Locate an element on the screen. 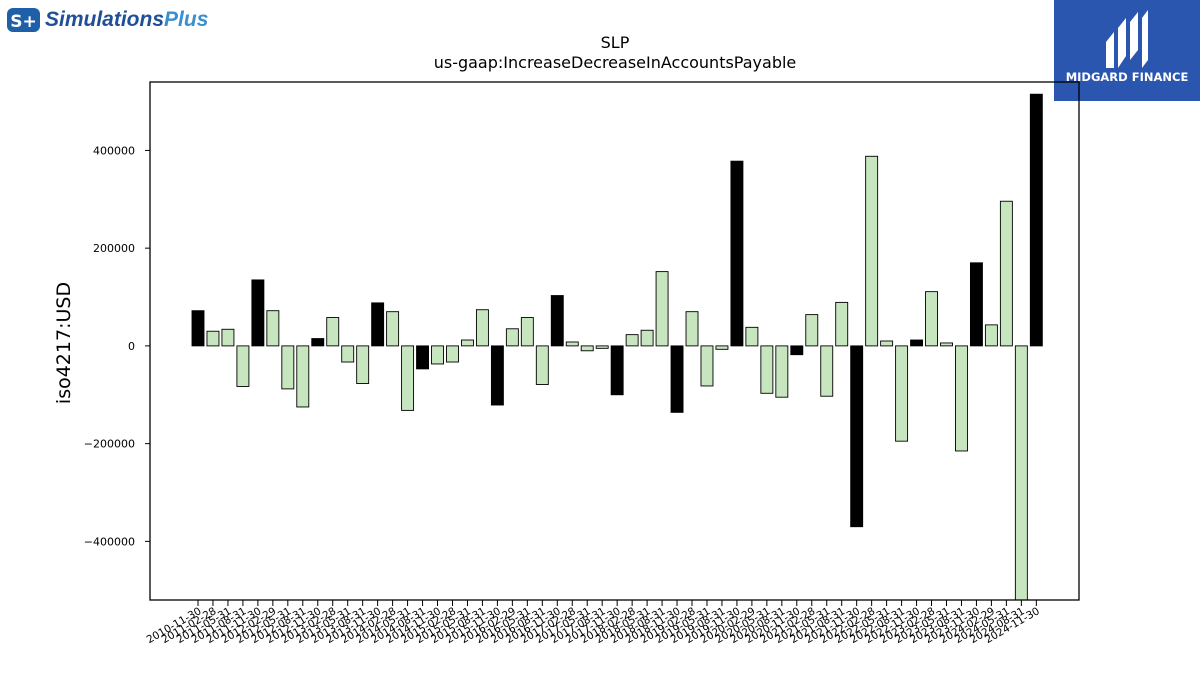 This screenshot has height=675, width=1200. midgard-finance-logo: MIDGARD FINANCE is located at coordinates (1127, 50).